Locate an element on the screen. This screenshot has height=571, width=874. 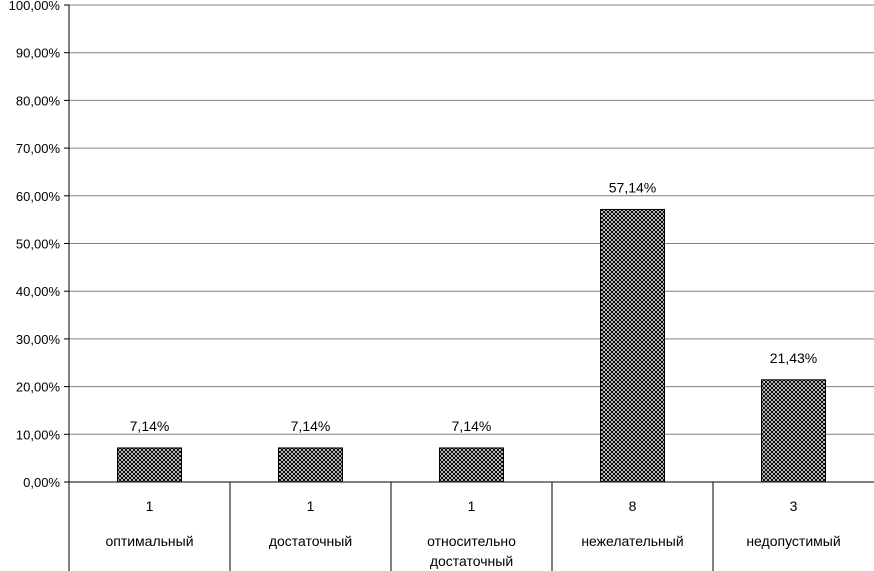
y-tick-label: 10,00% is located at coordinates (38, 434).